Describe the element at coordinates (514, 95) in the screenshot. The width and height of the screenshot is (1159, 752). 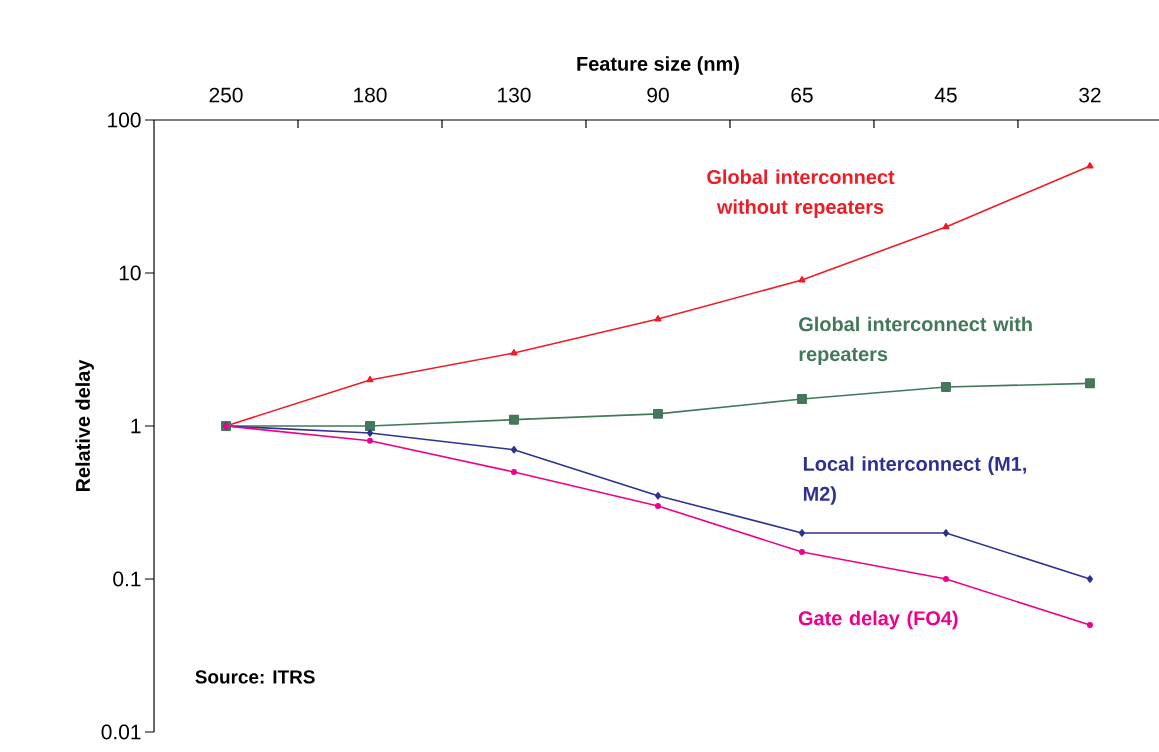
I see `x-tick-label: 130` at that location.